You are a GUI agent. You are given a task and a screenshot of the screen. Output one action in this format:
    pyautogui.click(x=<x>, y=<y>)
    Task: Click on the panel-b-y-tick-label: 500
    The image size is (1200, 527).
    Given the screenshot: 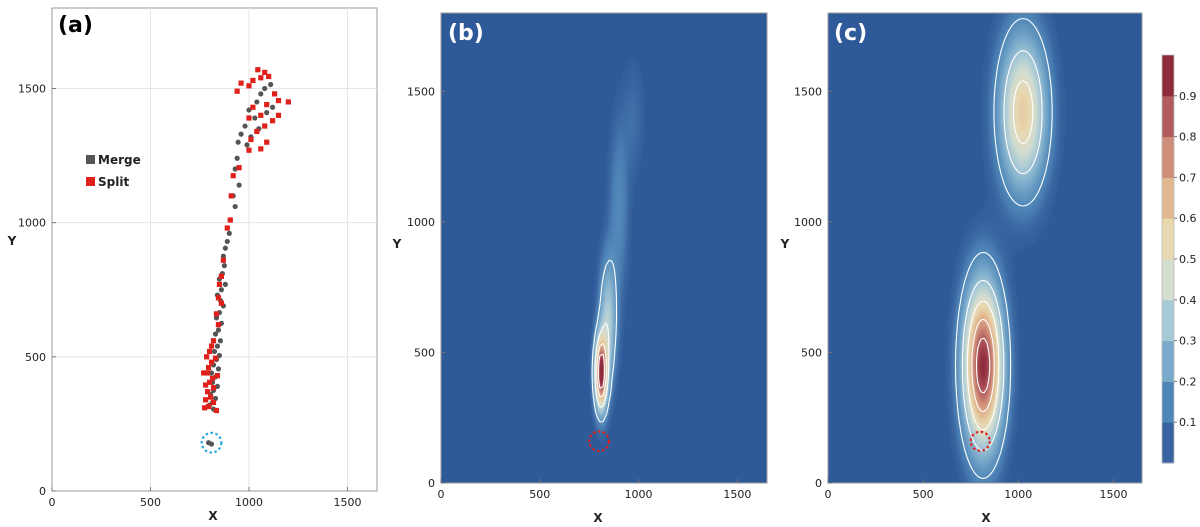 What is the action you would take?
    pyautogui.click(x=424, y=352)
    